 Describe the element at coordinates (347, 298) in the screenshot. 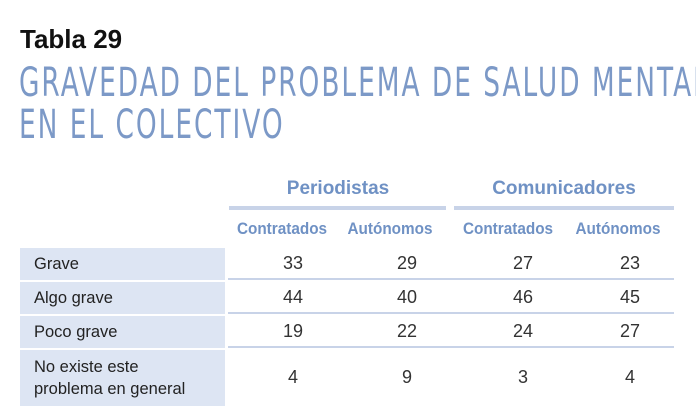

I see `table-row: Algo grave 44 40 46 45` at that location.